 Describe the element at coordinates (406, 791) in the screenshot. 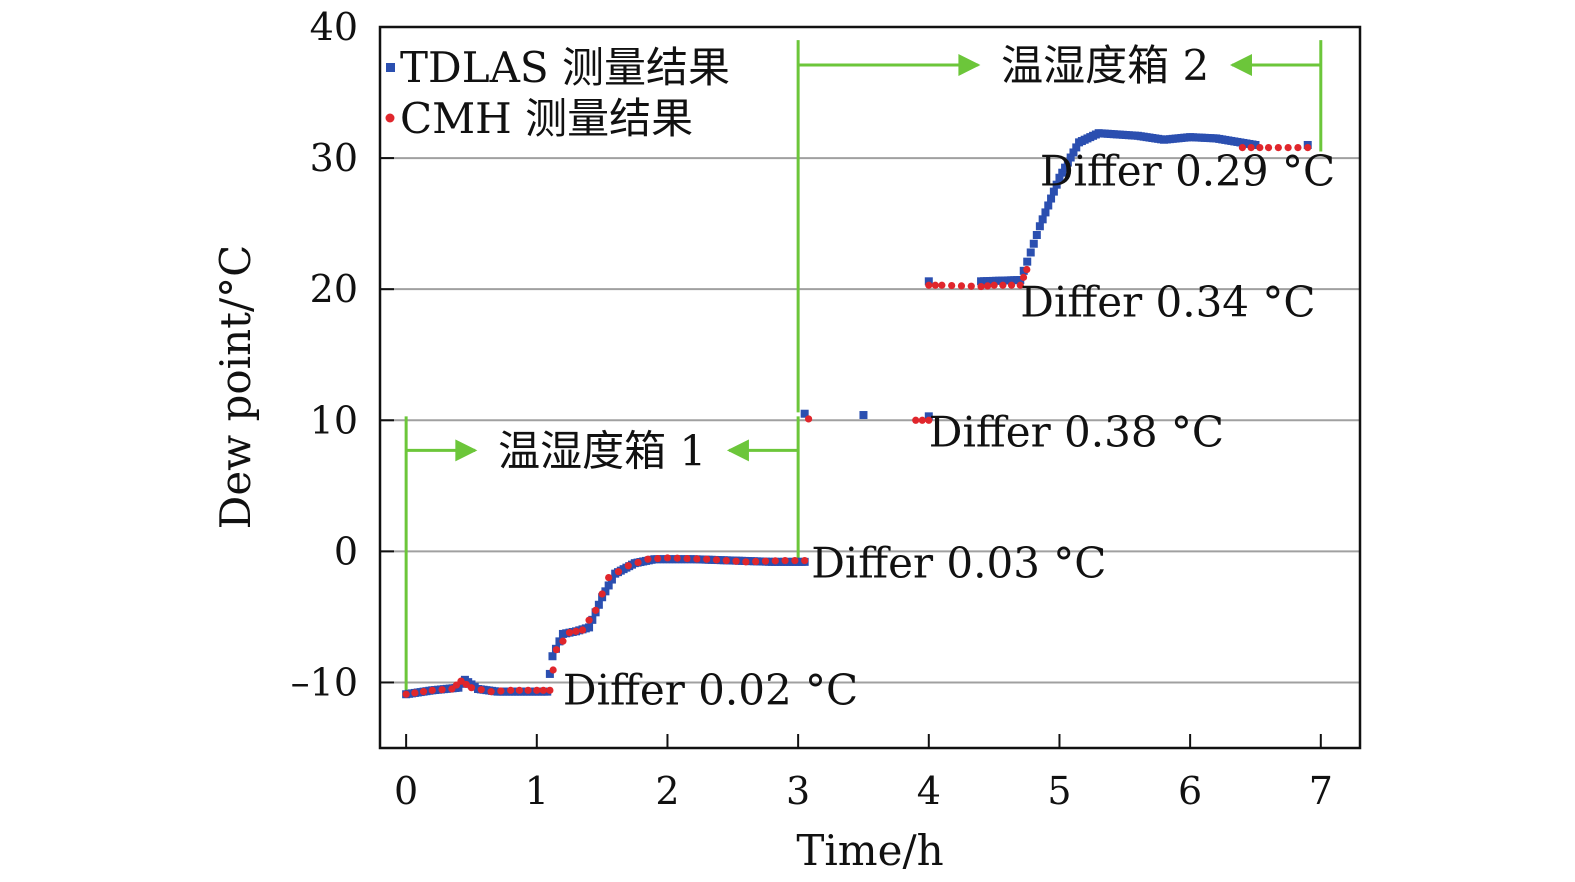

I see `x-tick-label: 0` at that location.